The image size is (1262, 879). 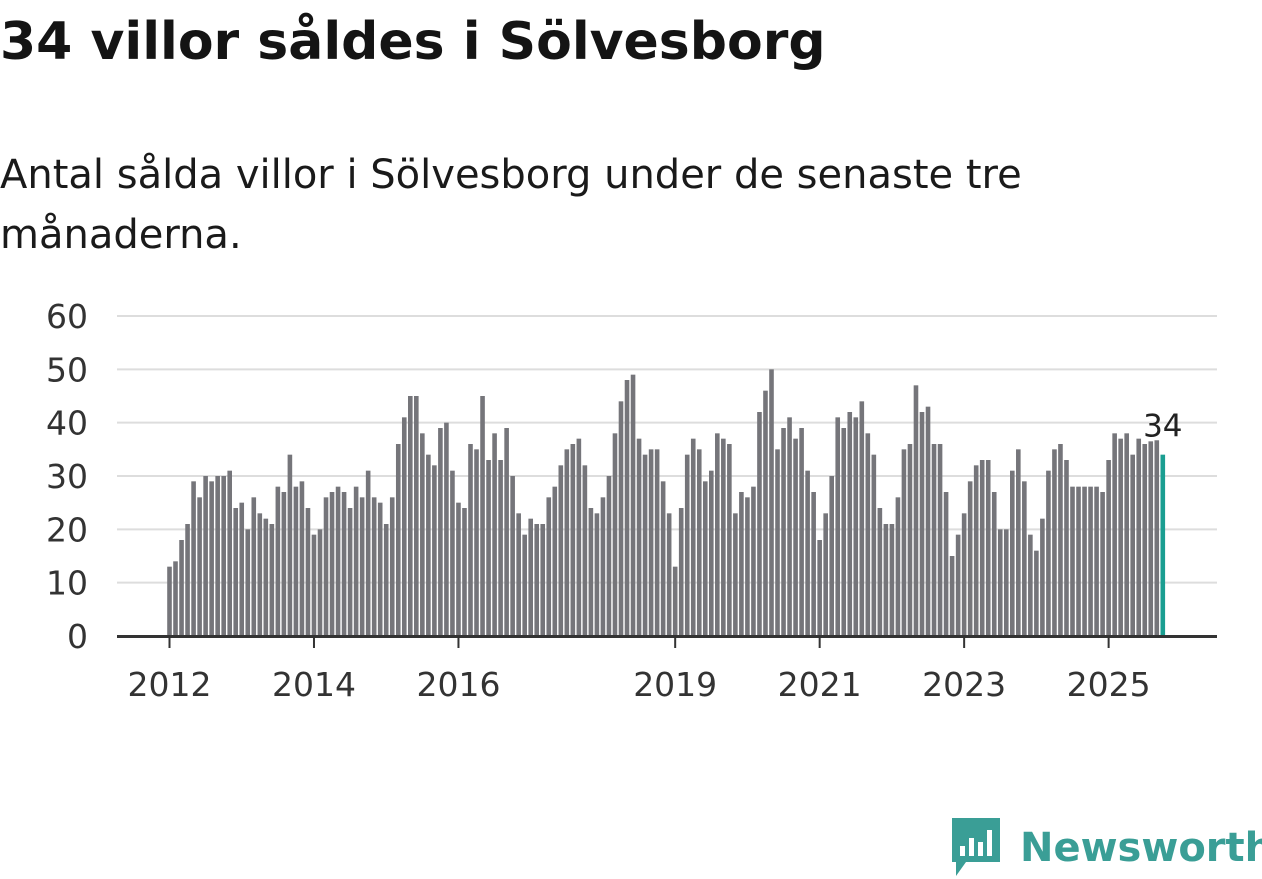 What do you see at coordinates (1109, 684) in the screenshot?
I see `x-tick-label: 2025` at bounding box center [1109, 684].